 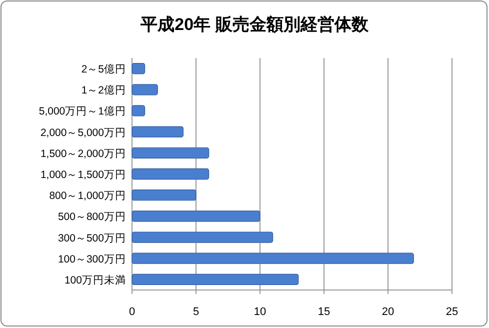 What do you see at coordinates (324, 312) in the screenshot?
I see `x-tick-label: 15` at bounding box center [324, 312].